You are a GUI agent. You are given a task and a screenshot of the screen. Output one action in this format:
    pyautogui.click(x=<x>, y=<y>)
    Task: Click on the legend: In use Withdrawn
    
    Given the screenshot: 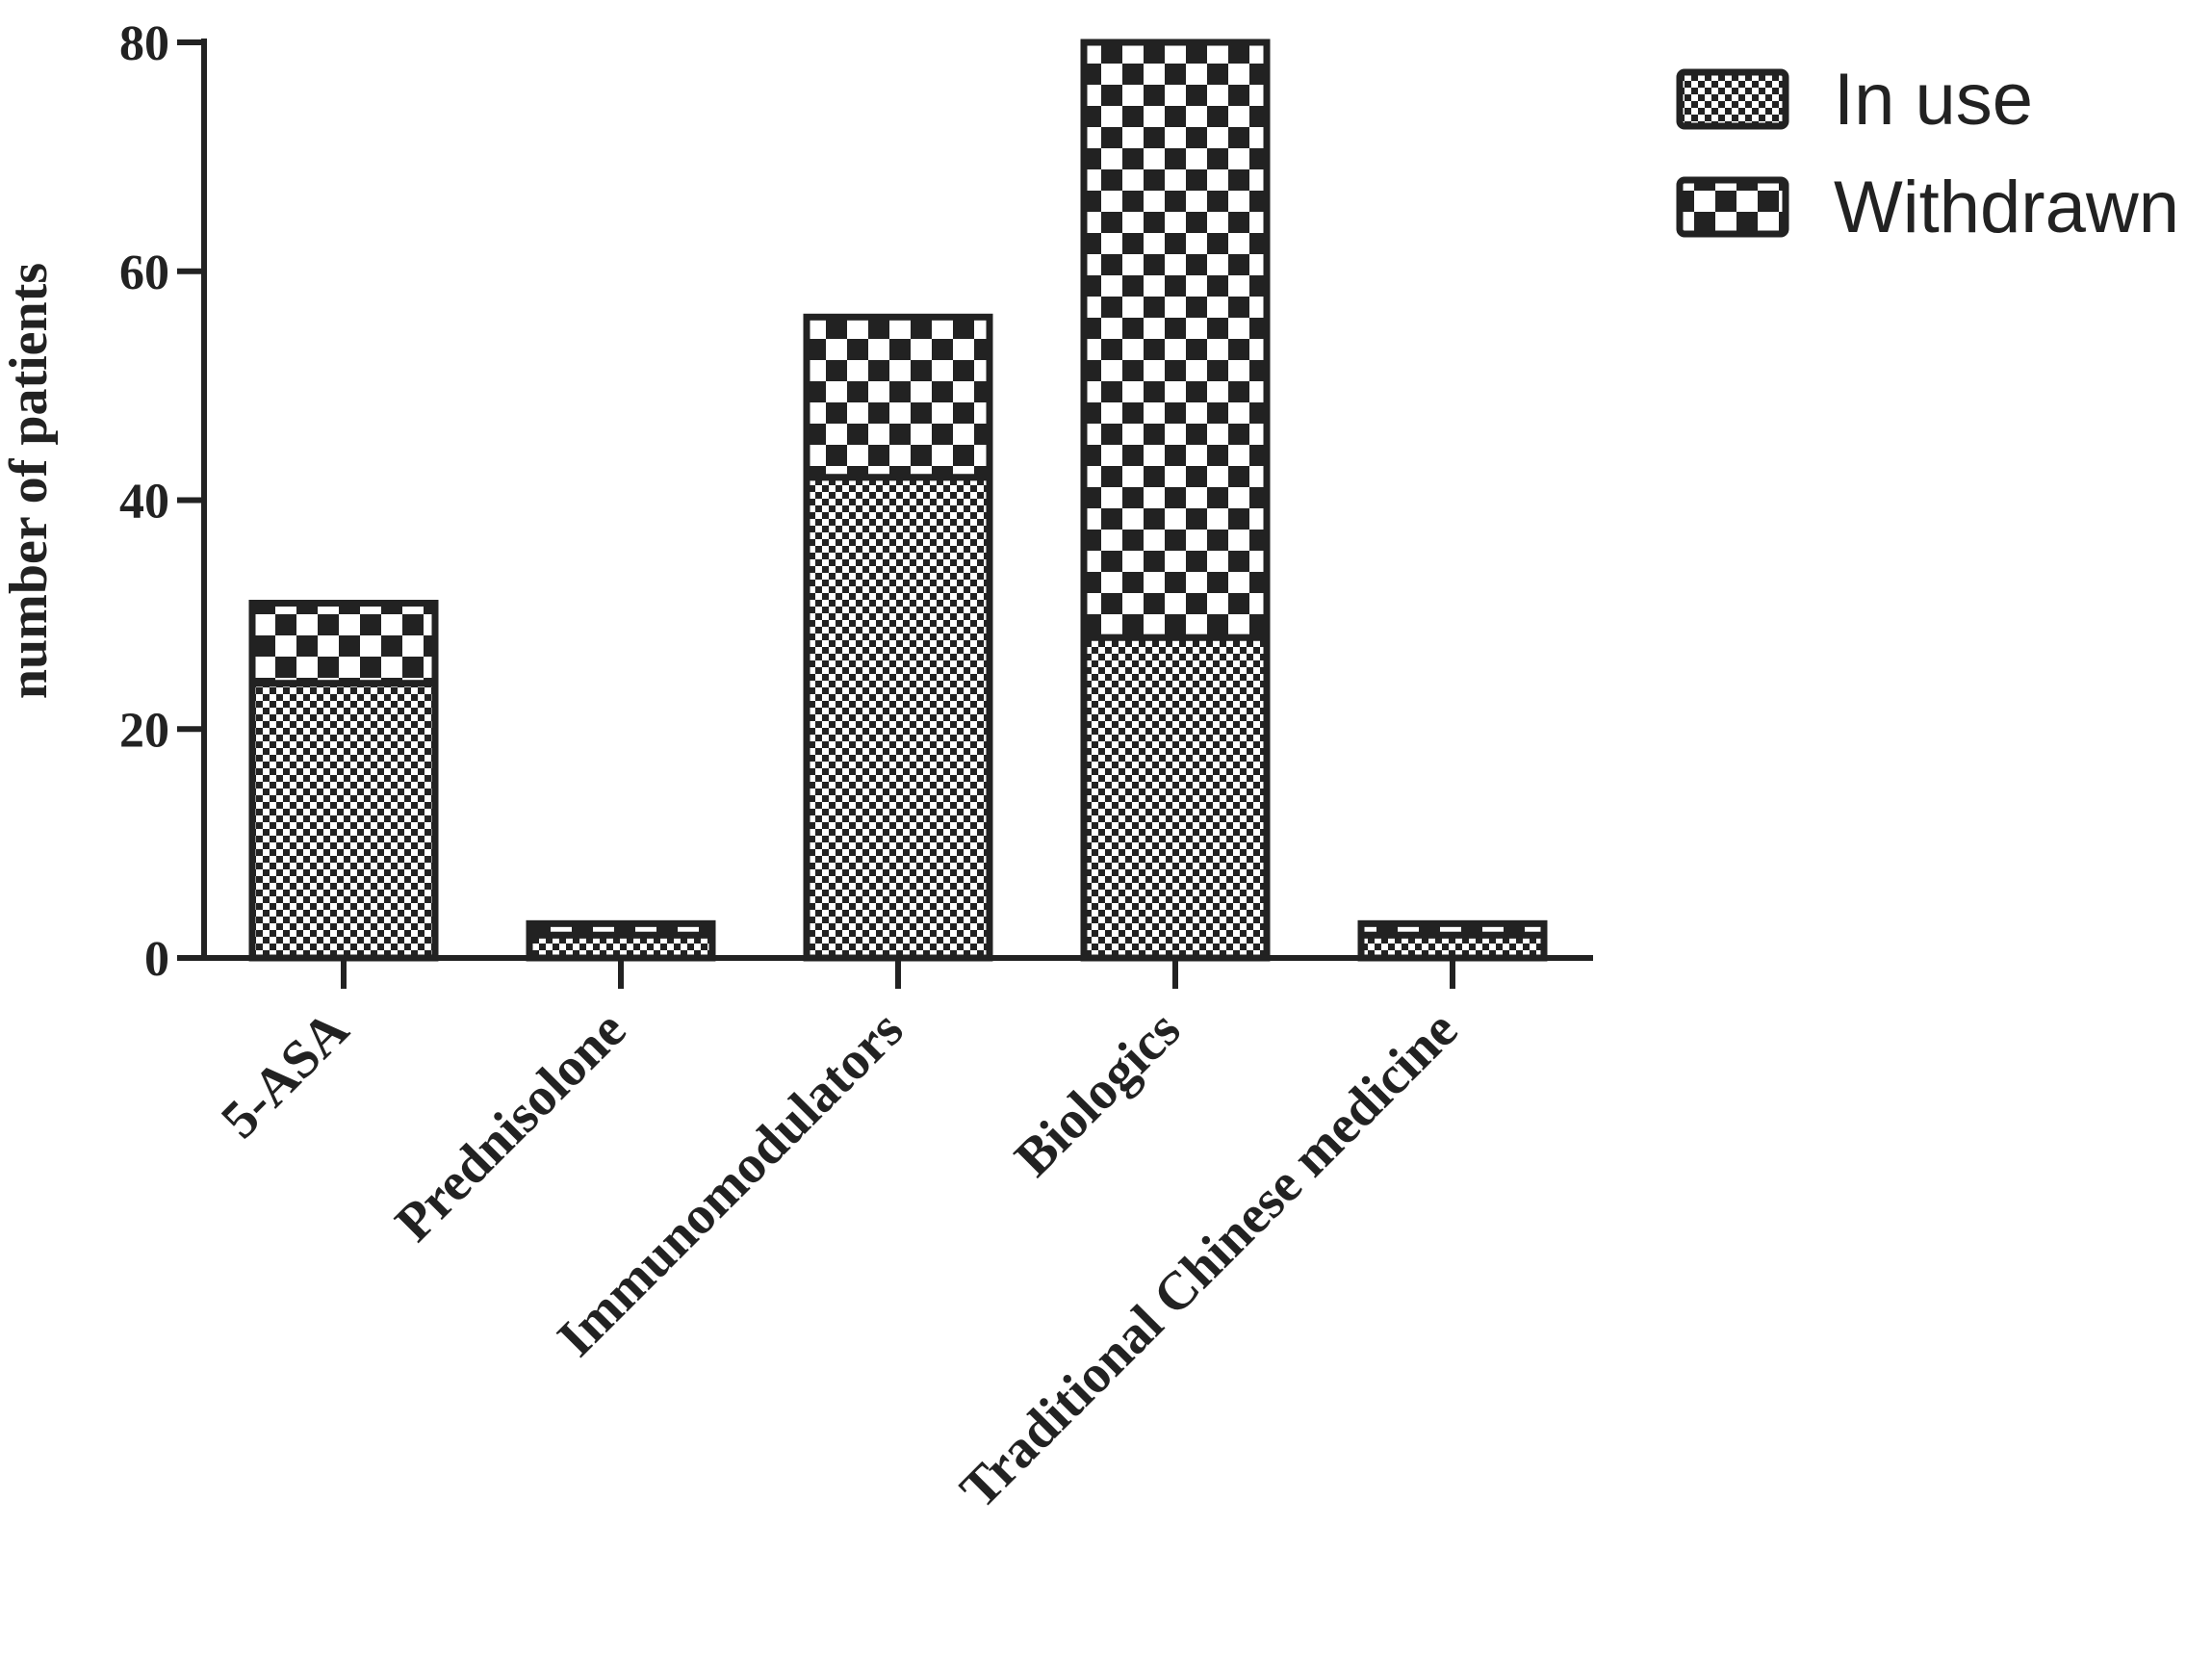 What is the action you would take?
    pyautogui.click(x=1927, y=153)
    